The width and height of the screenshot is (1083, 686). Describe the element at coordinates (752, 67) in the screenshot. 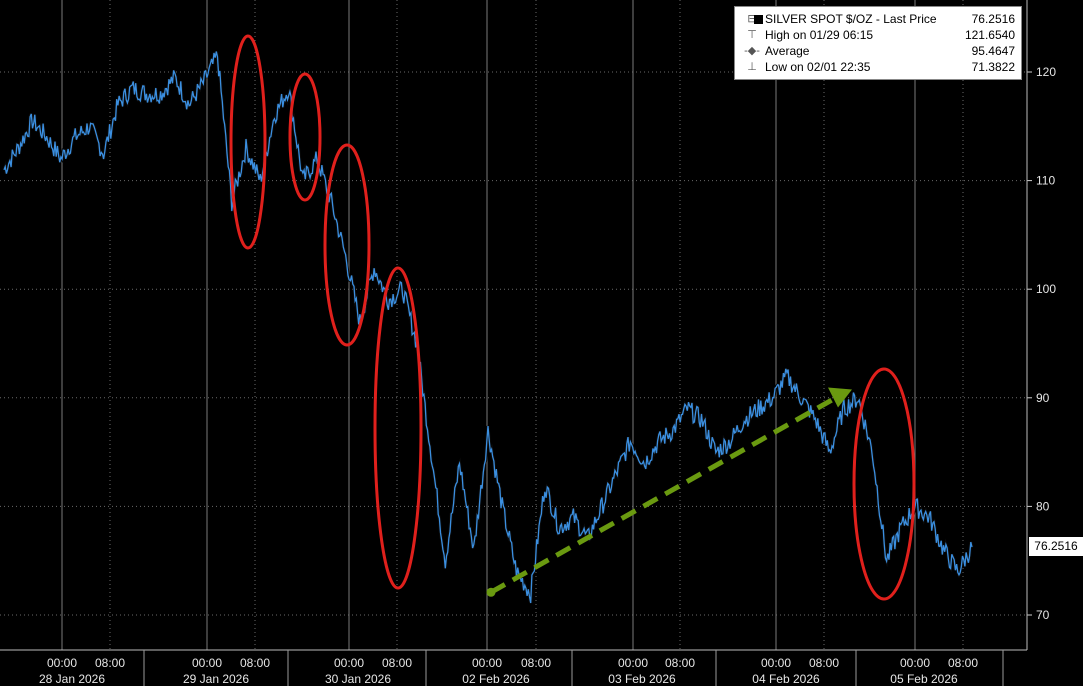

I see `low-marker-icon: ⊥` at that location.